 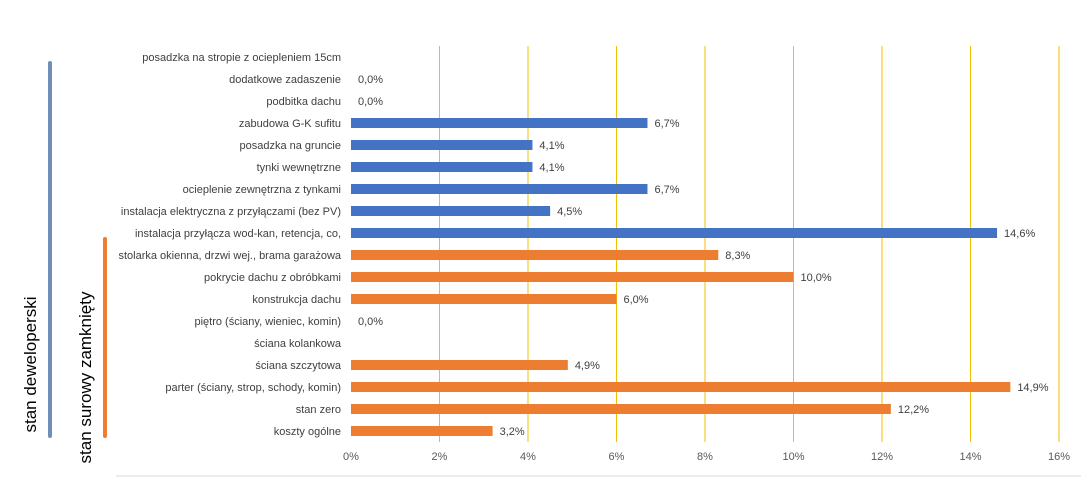 I want to click on category-label: dodatkowe zadaszenie, so click(x=285, y=80).